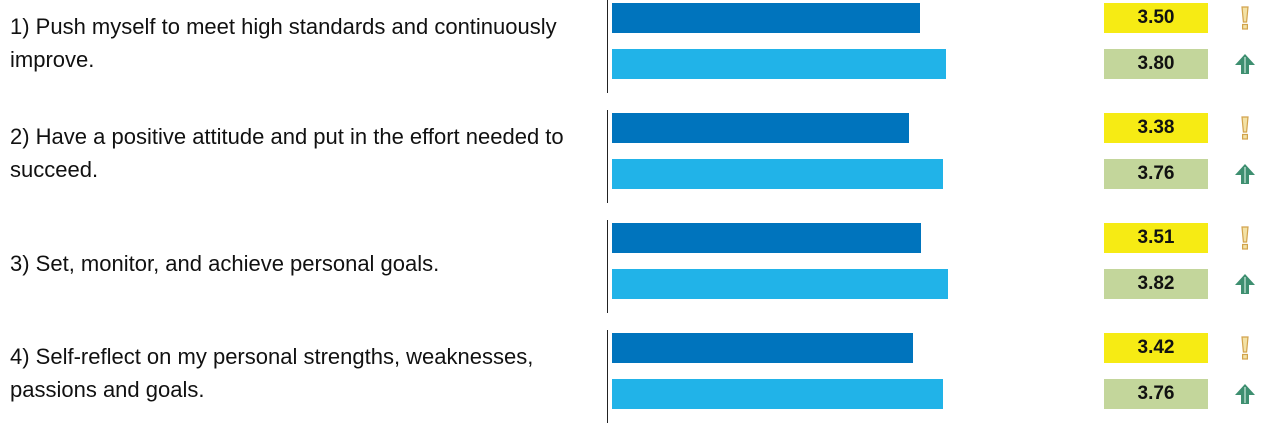 The image size is (1275, 428). What do you see at coordinates (1156, 18) in the screenshot?
I see `value-label: 3.50` at bounding box center [1156, 18].